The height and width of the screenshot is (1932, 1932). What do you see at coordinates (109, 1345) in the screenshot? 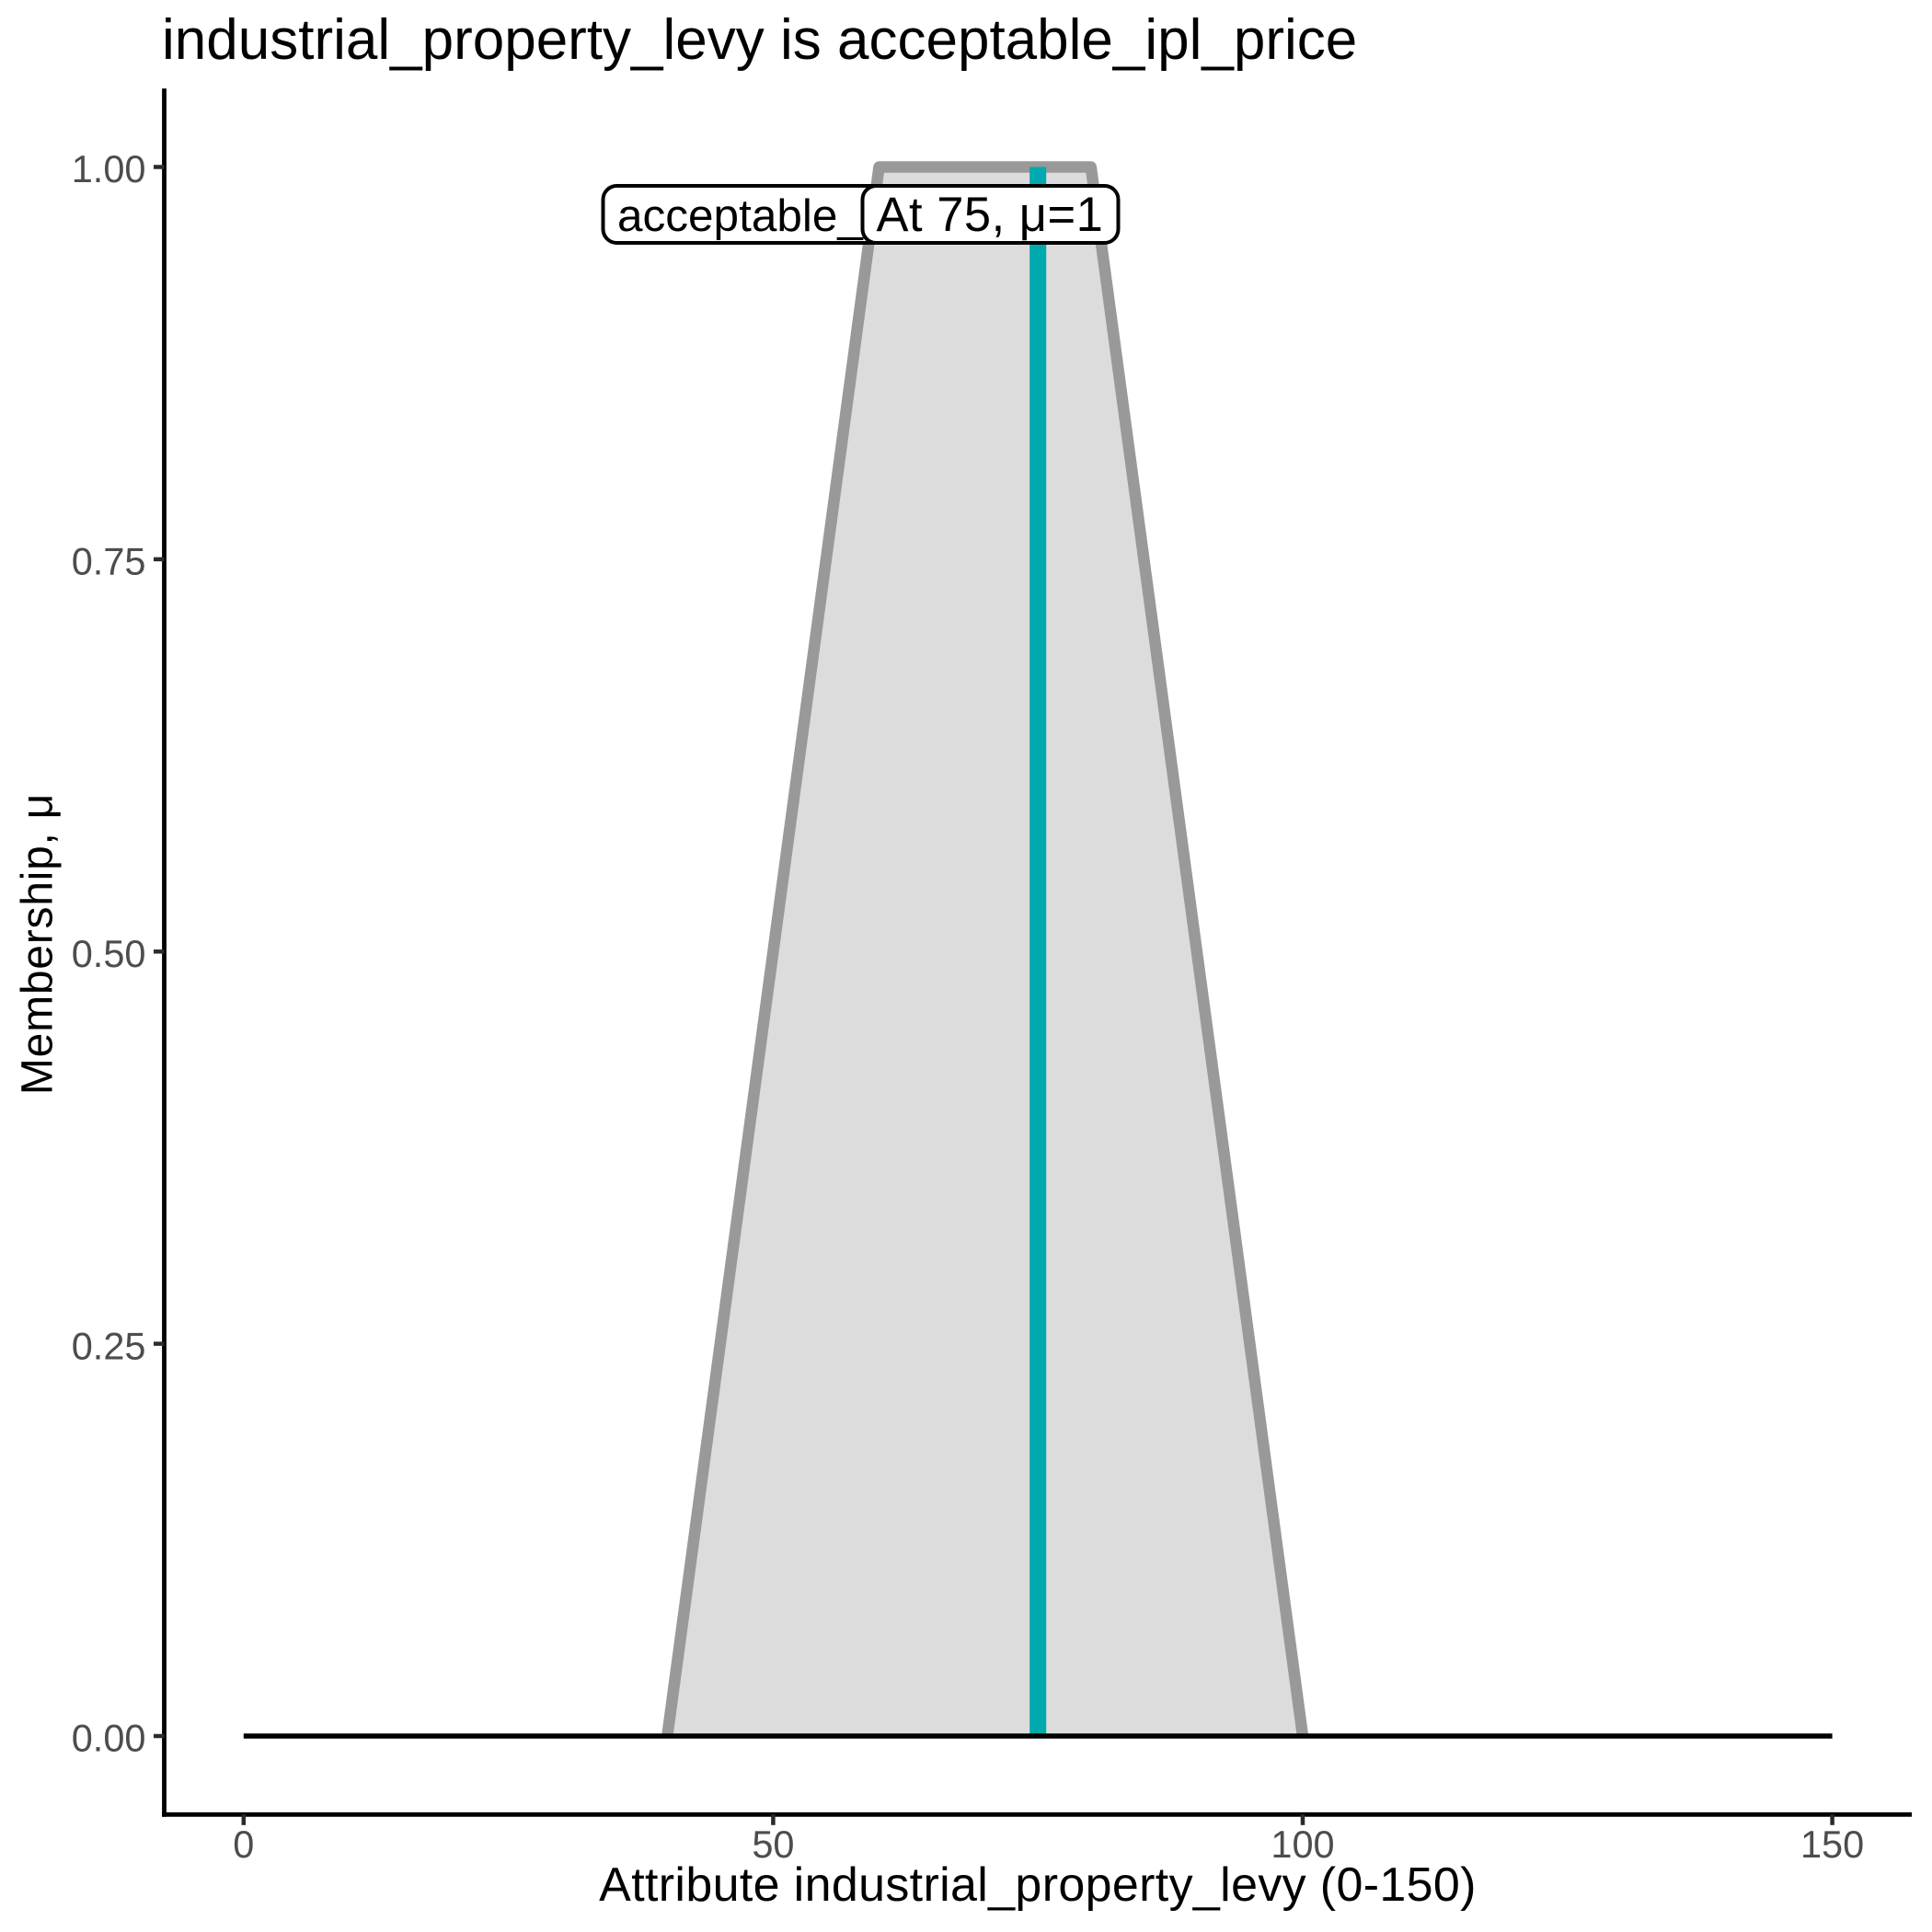
I see `svg-text: 0.25` at bounding box center [109, 1345].